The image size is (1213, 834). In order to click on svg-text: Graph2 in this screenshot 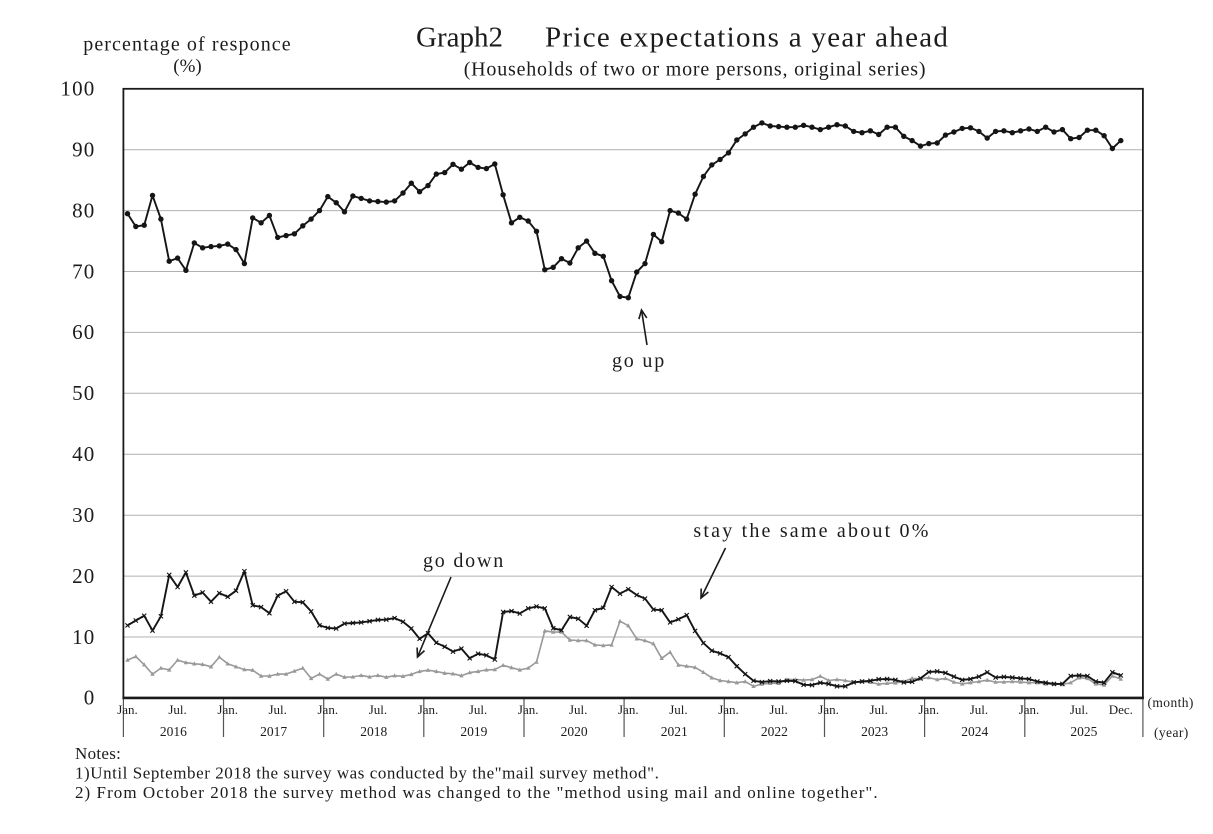, I will do `click(459, 38)`.